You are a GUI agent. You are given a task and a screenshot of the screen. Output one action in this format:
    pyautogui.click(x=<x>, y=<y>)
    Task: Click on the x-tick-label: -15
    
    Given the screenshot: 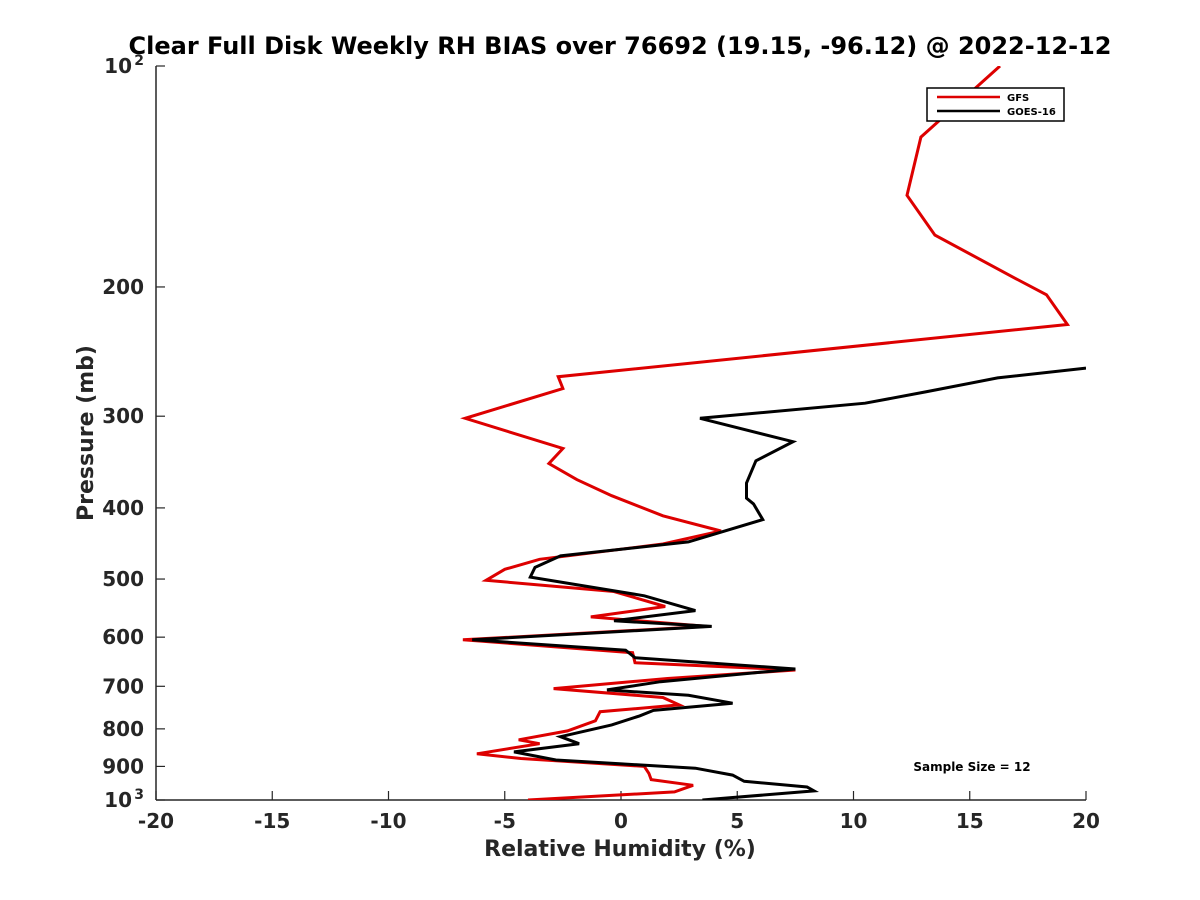 What is the action you would take?
    pyautogui.click(x=272, y=821)
    